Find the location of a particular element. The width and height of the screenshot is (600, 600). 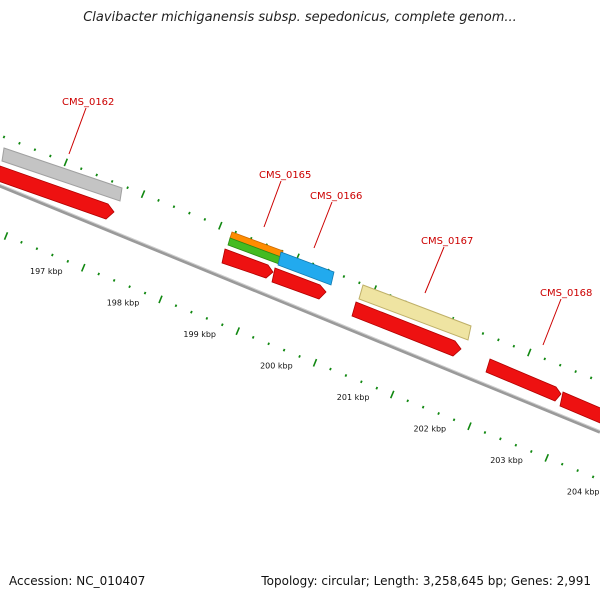

feature-yellow is located at coordinates (415, 312).